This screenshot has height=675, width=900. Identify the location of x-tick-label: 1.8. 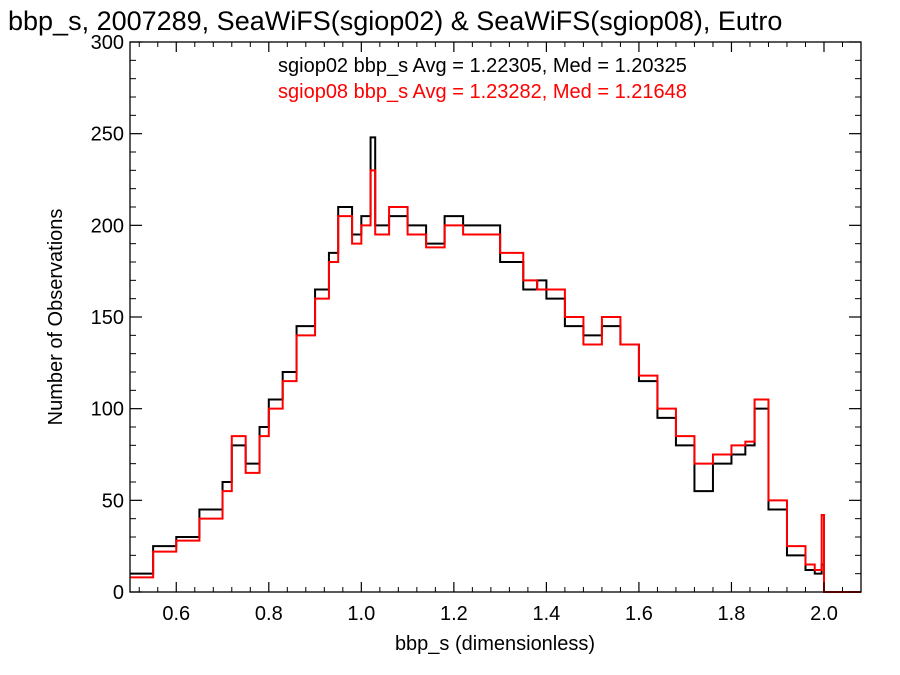
(732, 614).